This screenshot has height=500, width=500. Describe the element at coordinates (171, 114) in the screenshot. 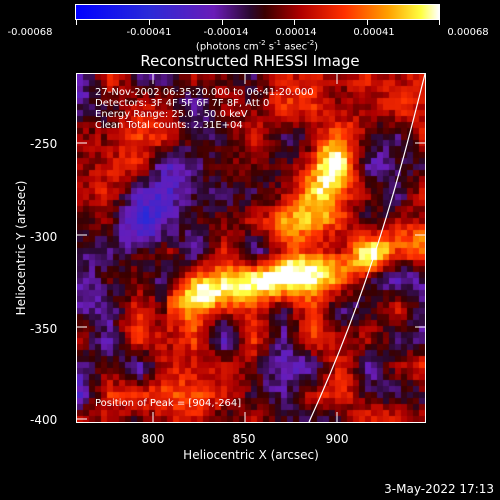

I see `energy-annotation: Energy Range: 25.0 - 50.0 keV` at that location.